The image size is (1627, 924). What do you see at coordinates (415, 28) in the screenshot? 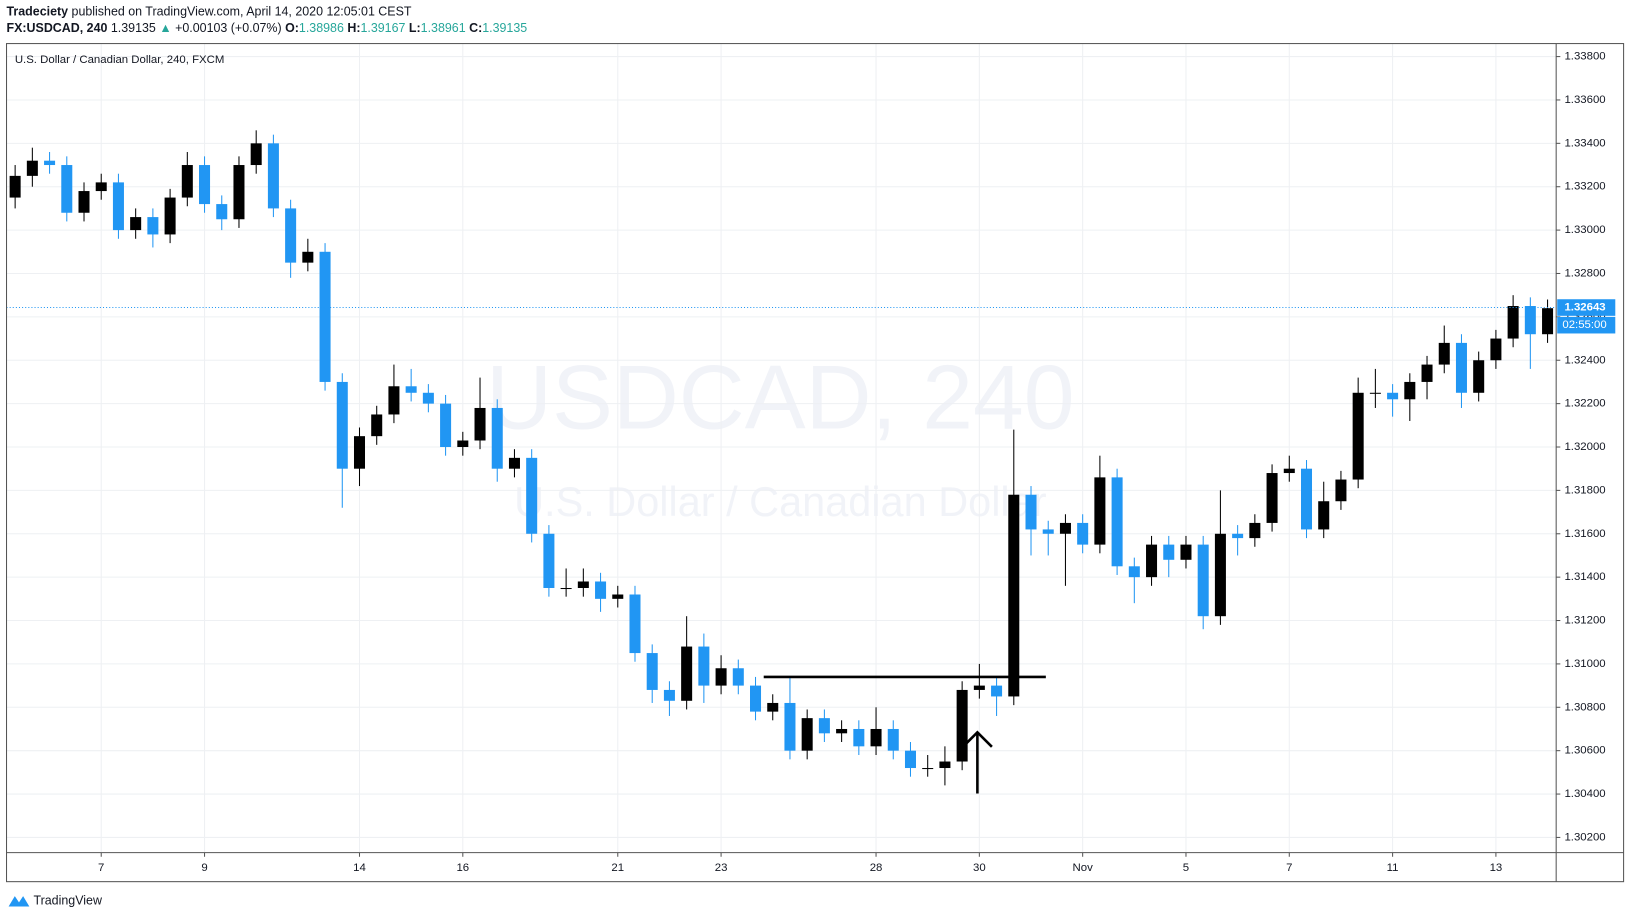
I see `l-label: L:` at bounding box center [415, 28].